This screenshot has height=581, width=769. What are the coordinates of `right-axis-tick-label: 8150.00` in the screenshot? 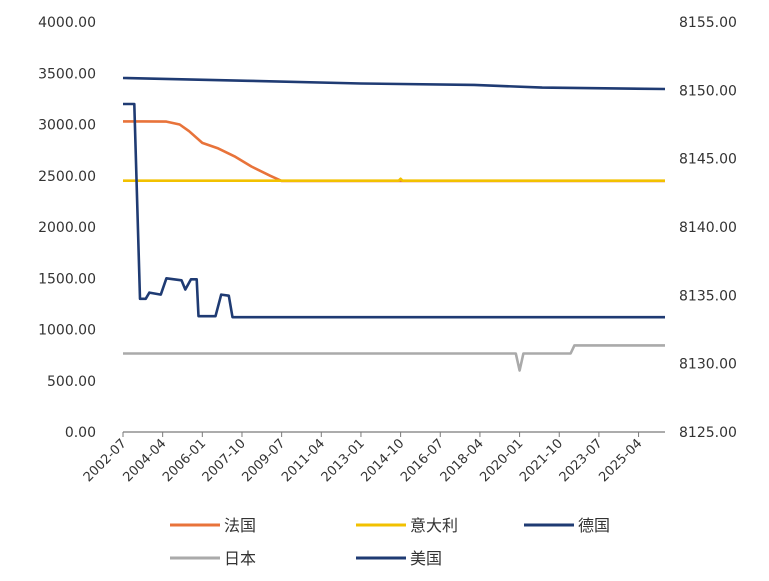 It's located at (708, 91).